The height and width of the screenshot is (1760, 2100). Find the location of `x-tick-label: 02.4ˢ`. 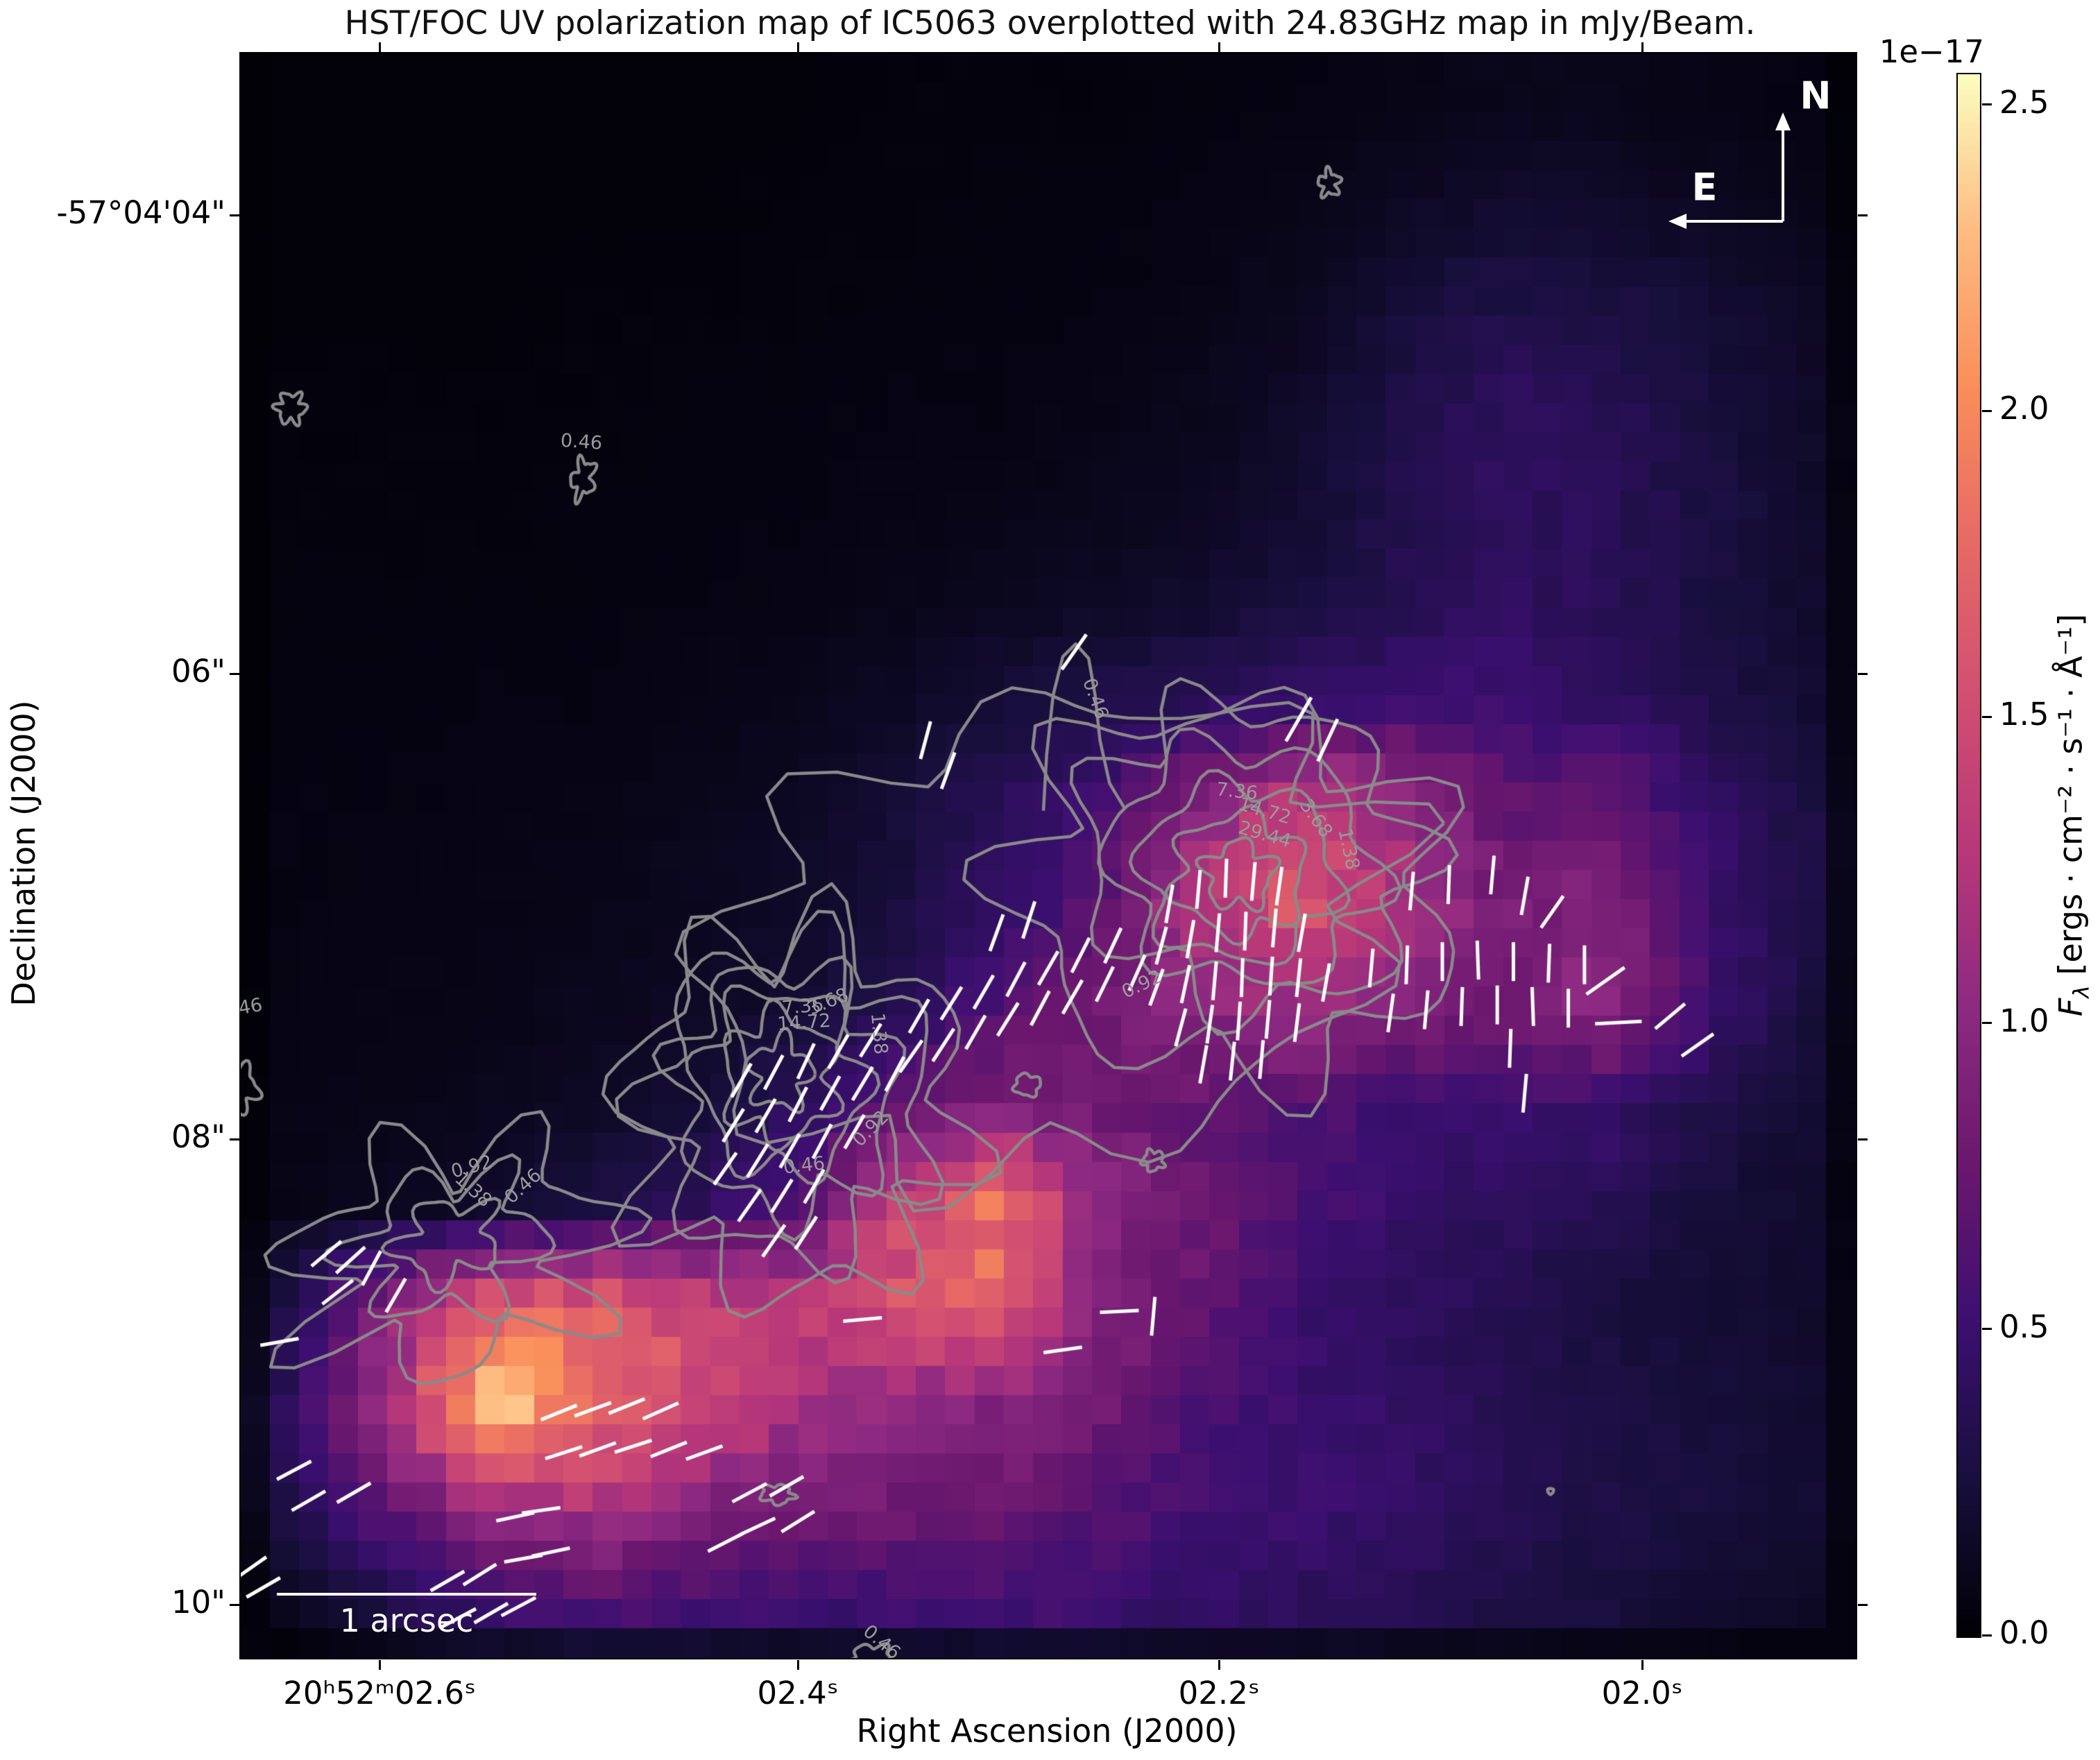

x-tick-label: 02.4ˢ is located at coordinates (798, 1693).